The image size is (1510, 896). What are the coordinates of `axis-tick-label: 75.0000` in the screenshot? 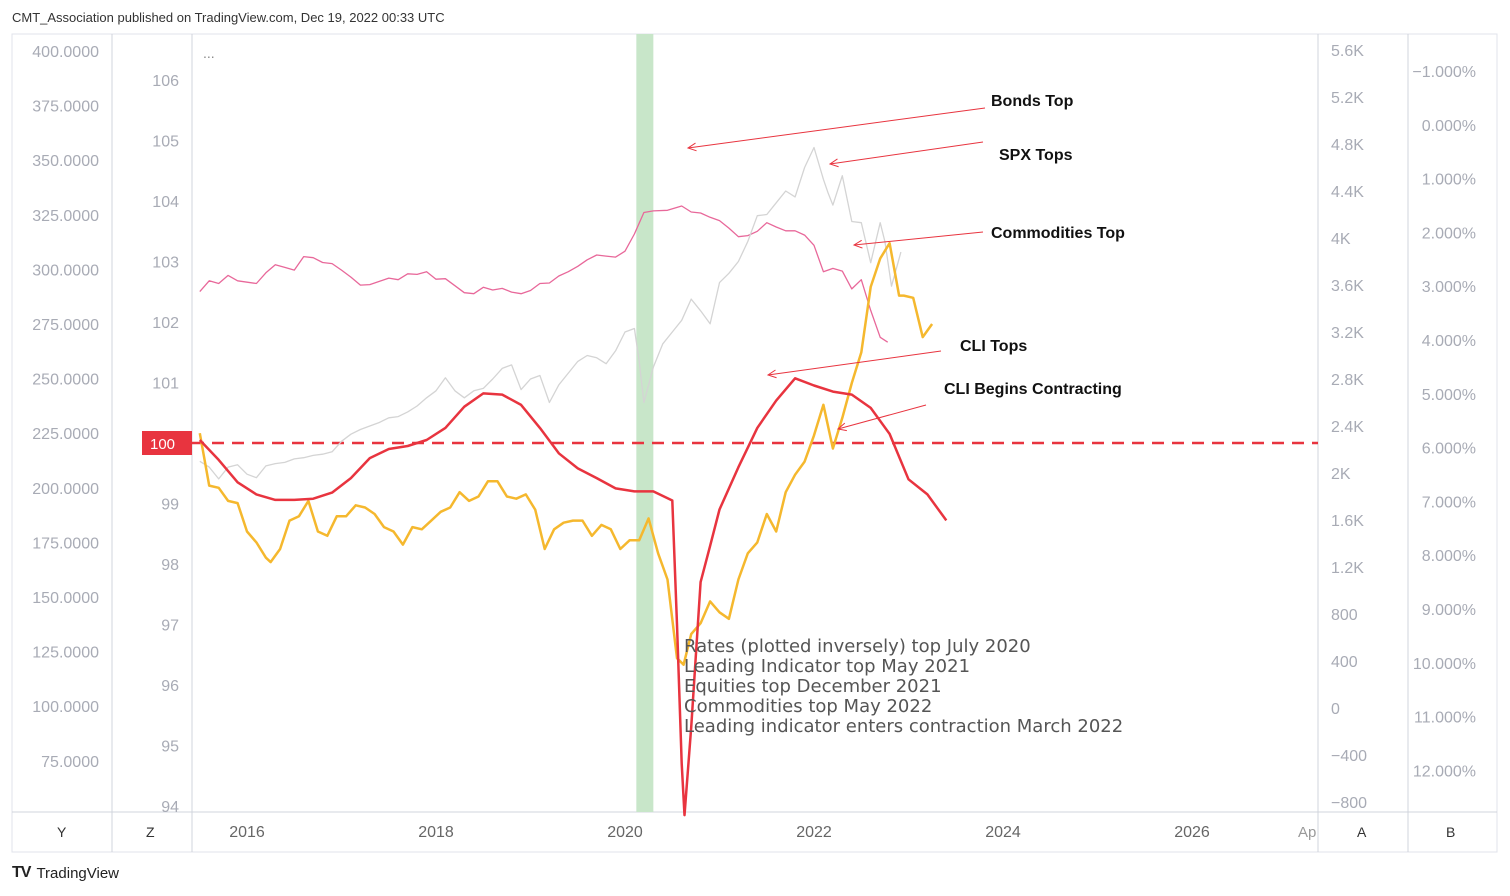 It's located at (70, 762).